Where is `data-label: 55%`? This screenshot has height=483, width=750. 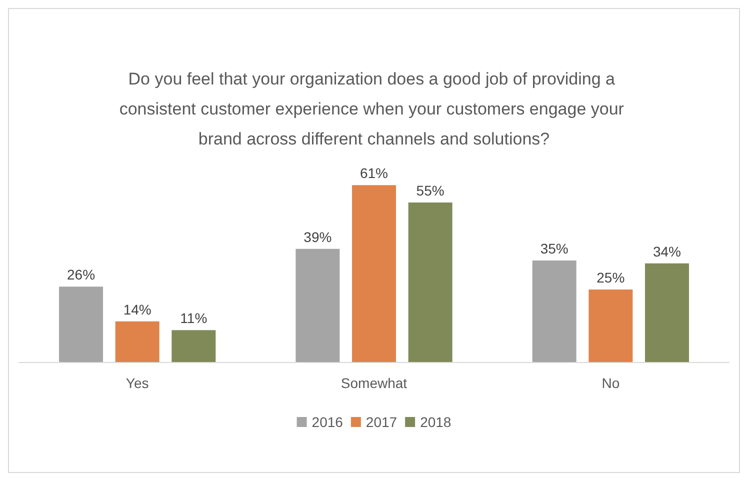
data-label: 55% is located at coordinates (430, 190).